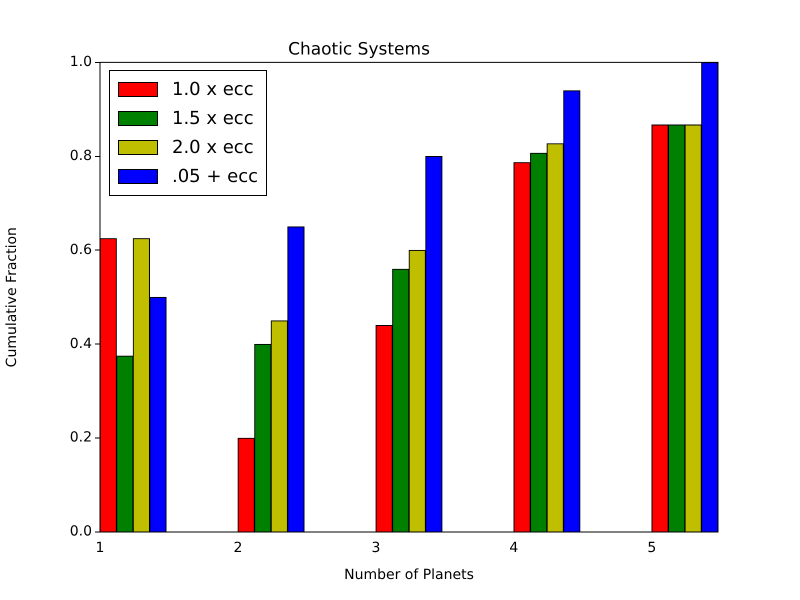  I want to click on legend-label: .05 + ecc, so click(215, 177).